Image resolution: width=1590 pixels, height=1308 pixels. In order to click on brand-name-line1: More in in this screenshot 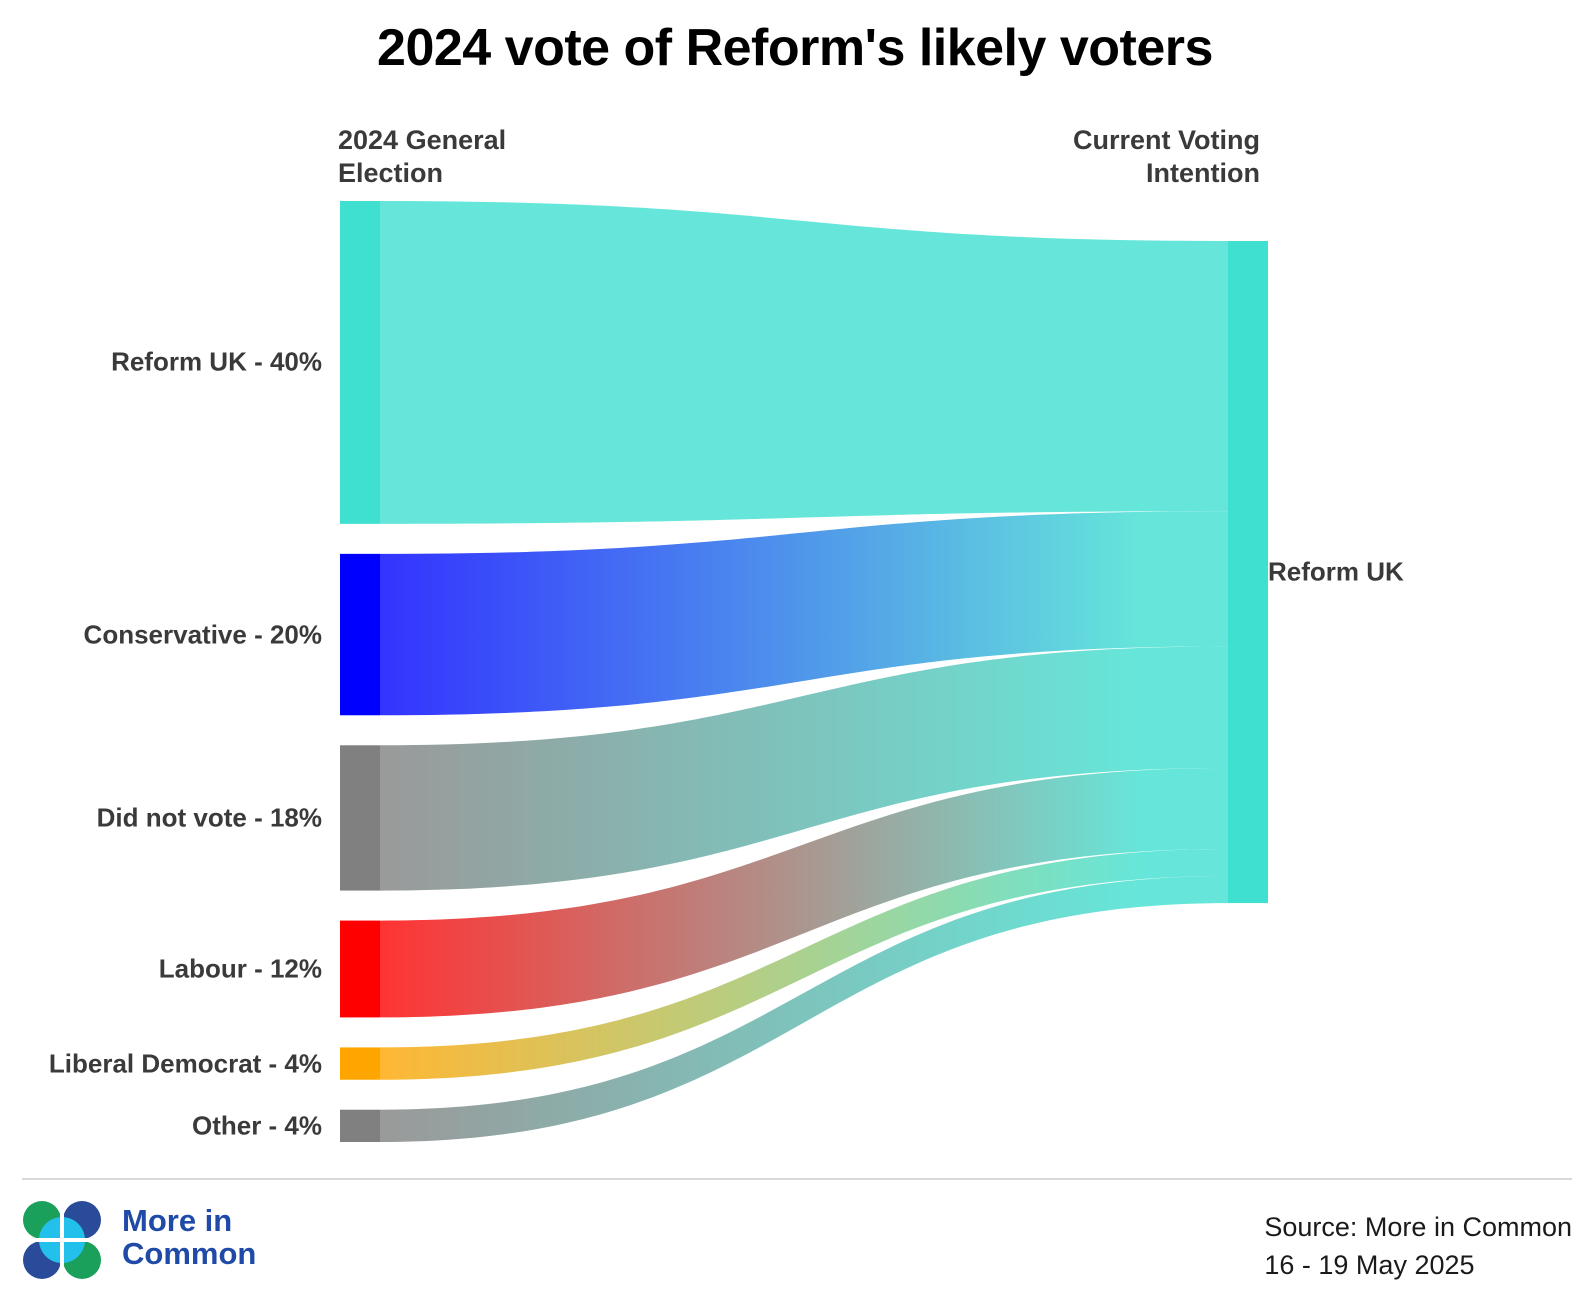, I will do `click(177, 1220)`.